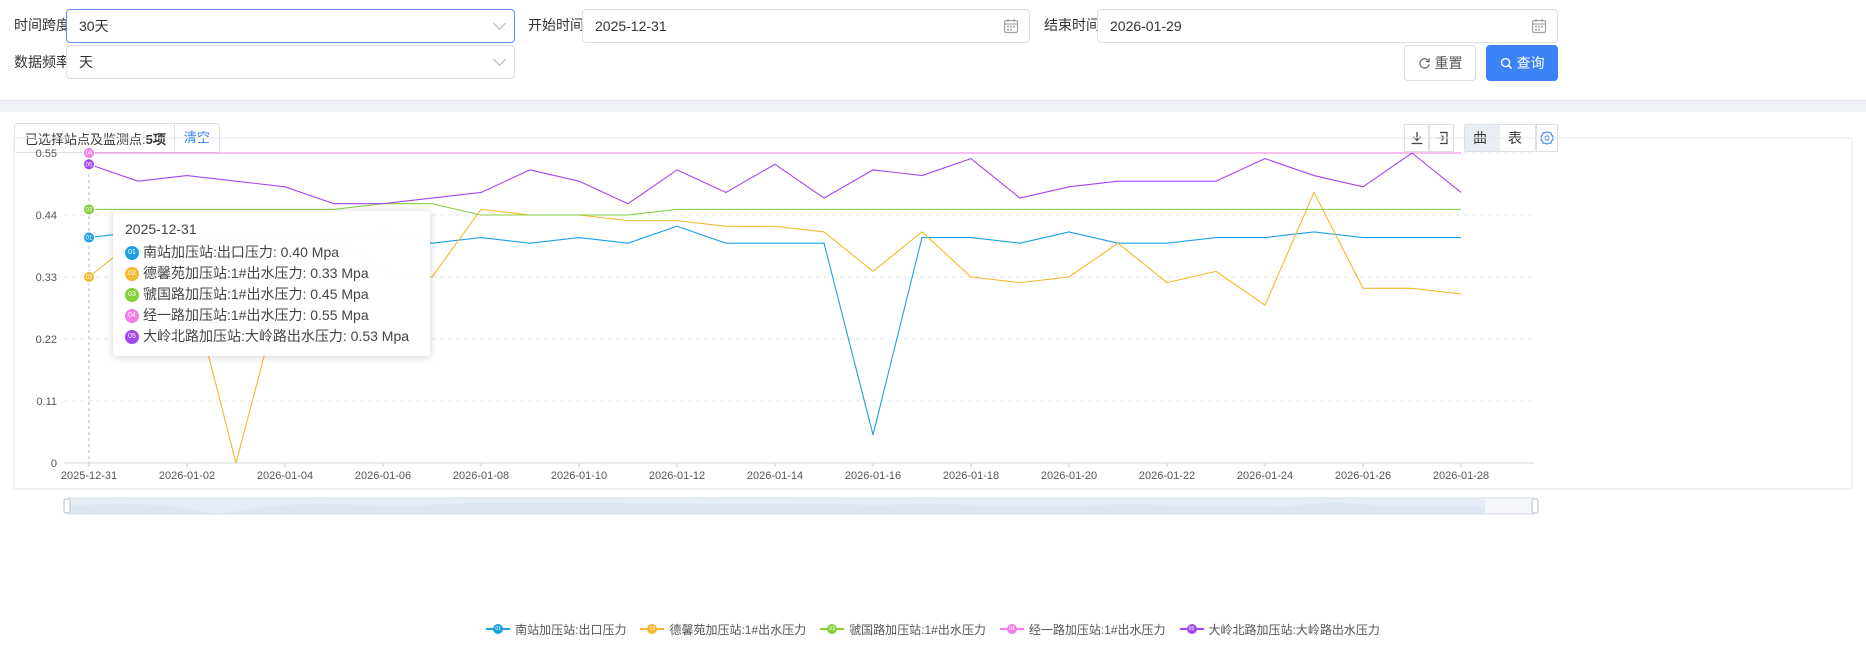 The height and width of the screenshot is (645, 1866). Describe the element at coordinates (558, 25) in the screenshot. I see `start-label: 开始时间:` at that location.